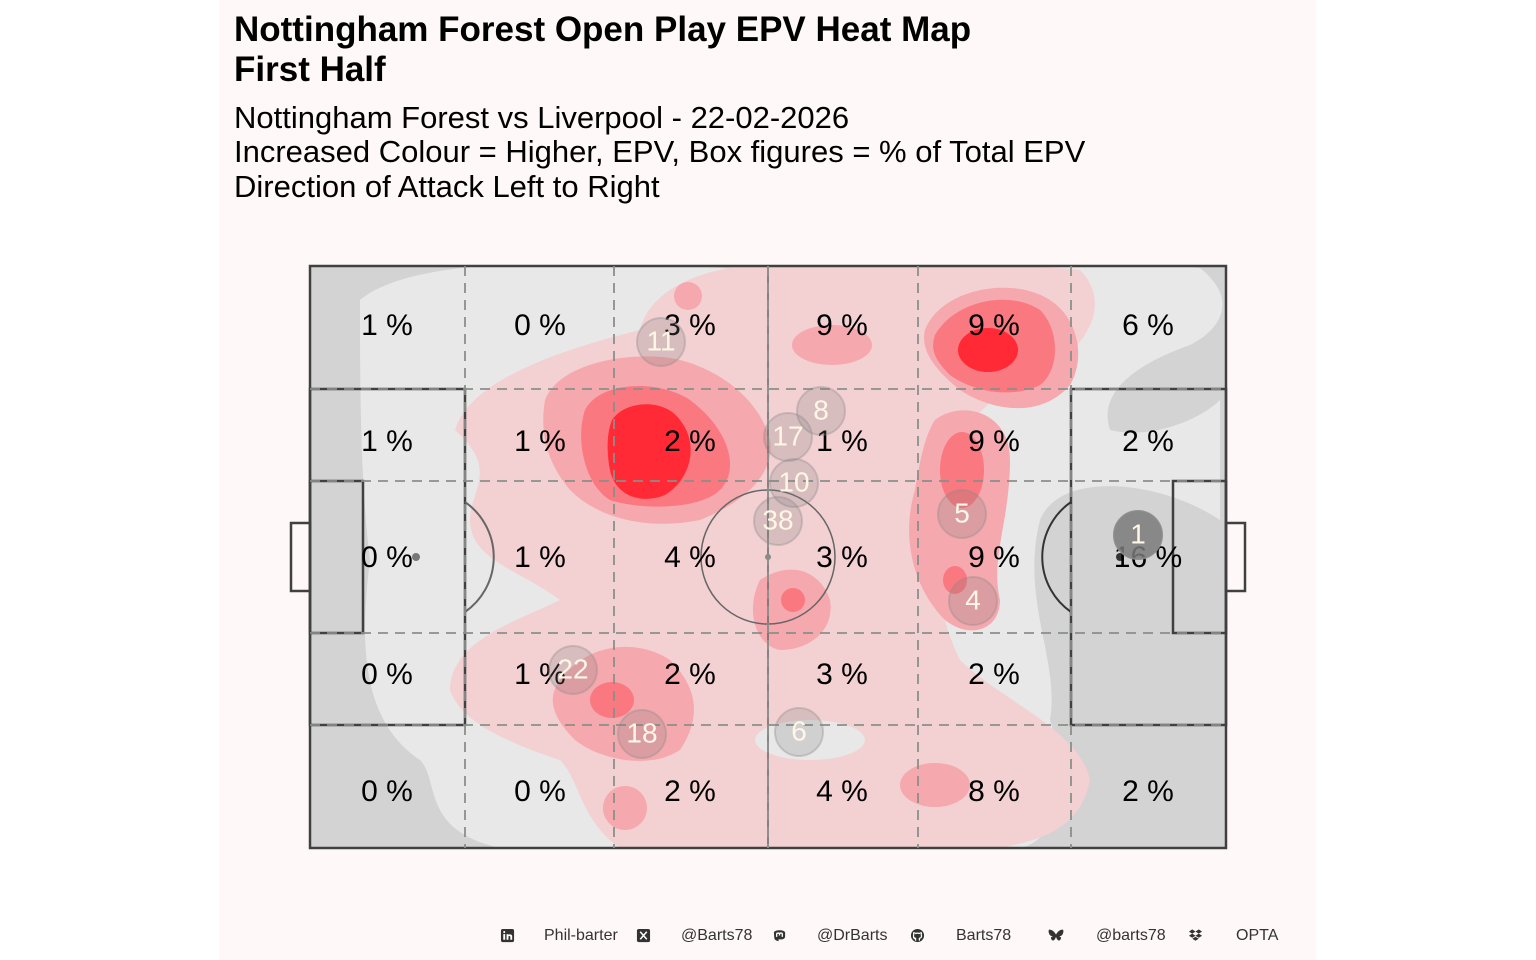 The width and height of the screenshot is (1536, 960). I want to click on player-marker-number: 22, so click(572, 668).